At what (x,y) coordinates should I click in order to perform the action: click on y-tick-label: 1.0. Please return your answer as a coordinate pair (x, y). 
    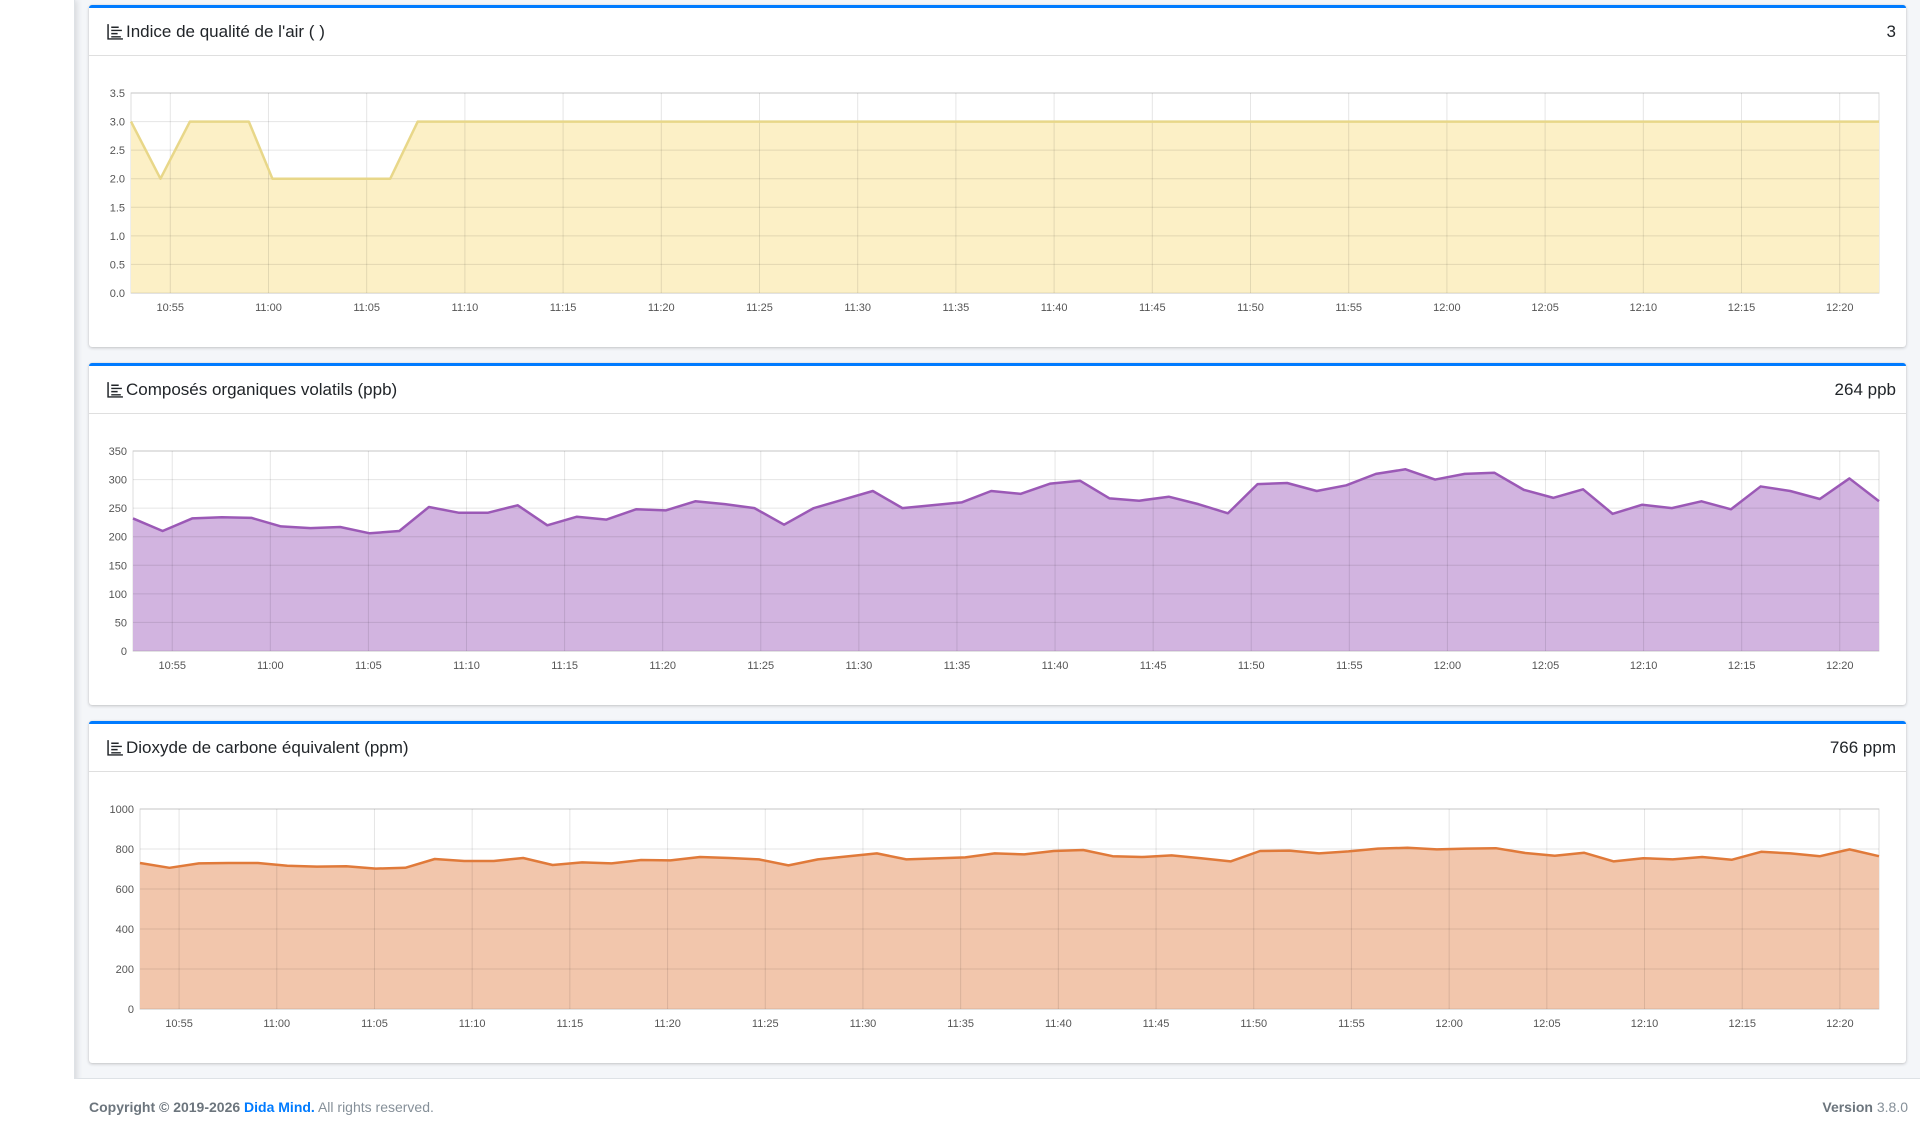
    Looking at the image, I should click on (117, 237).